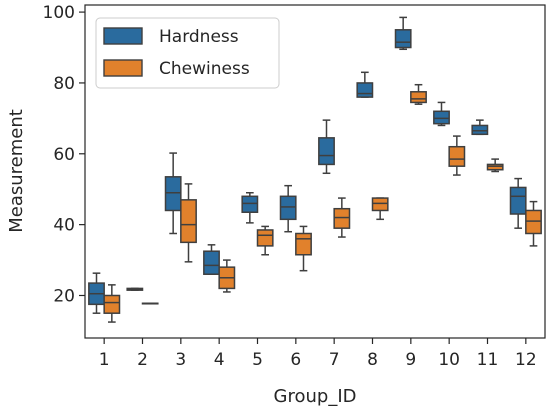 The width and height of the screenshot is (550, 414). I want to click on x-tick-label: 1, so click(104, 360).